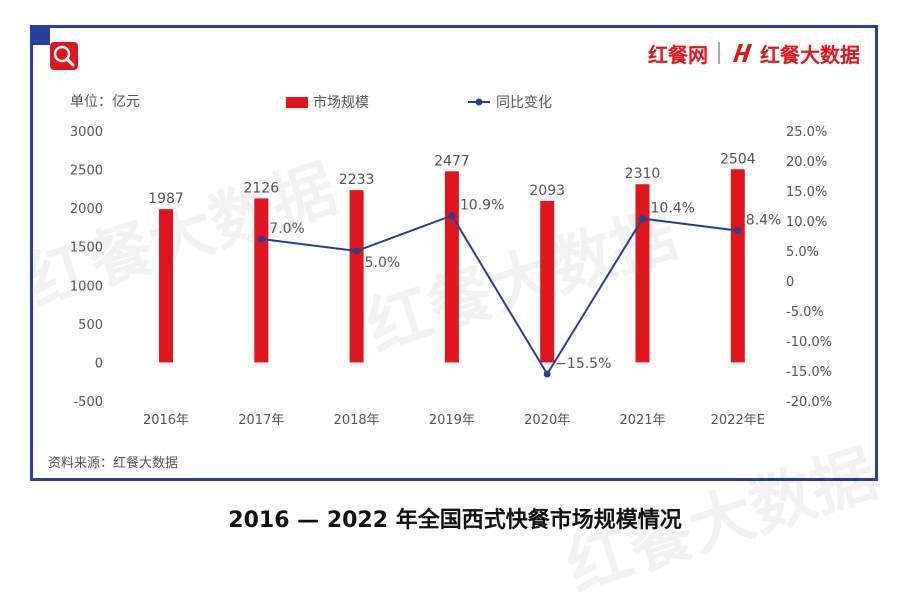  What do you see at coordinates (341, 102) in the screenshot?
I see `legend-bar-label: 市场规模` at bounding box center [341, 102].